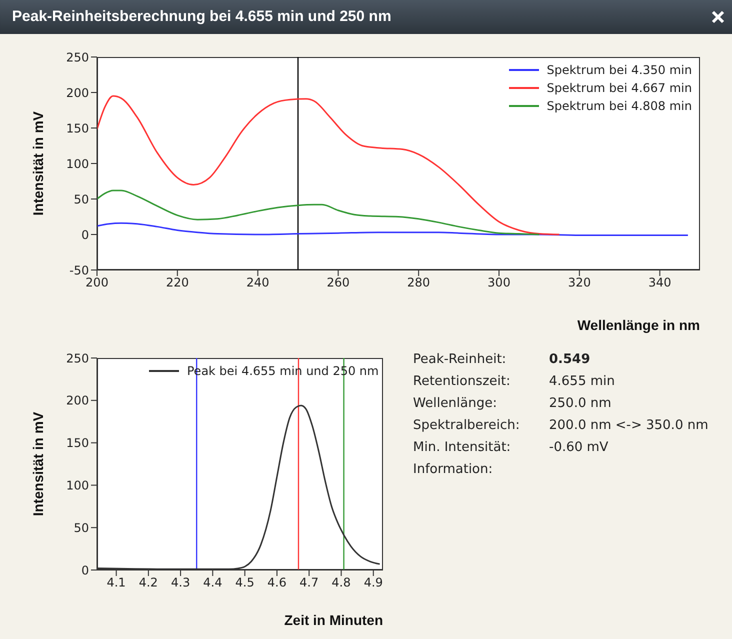 The image size is (732, 639). Describe the element at coordinates (619, 106) in the screenshot. I see `legend-label: Spektrum bei 4.808 min` at that location.